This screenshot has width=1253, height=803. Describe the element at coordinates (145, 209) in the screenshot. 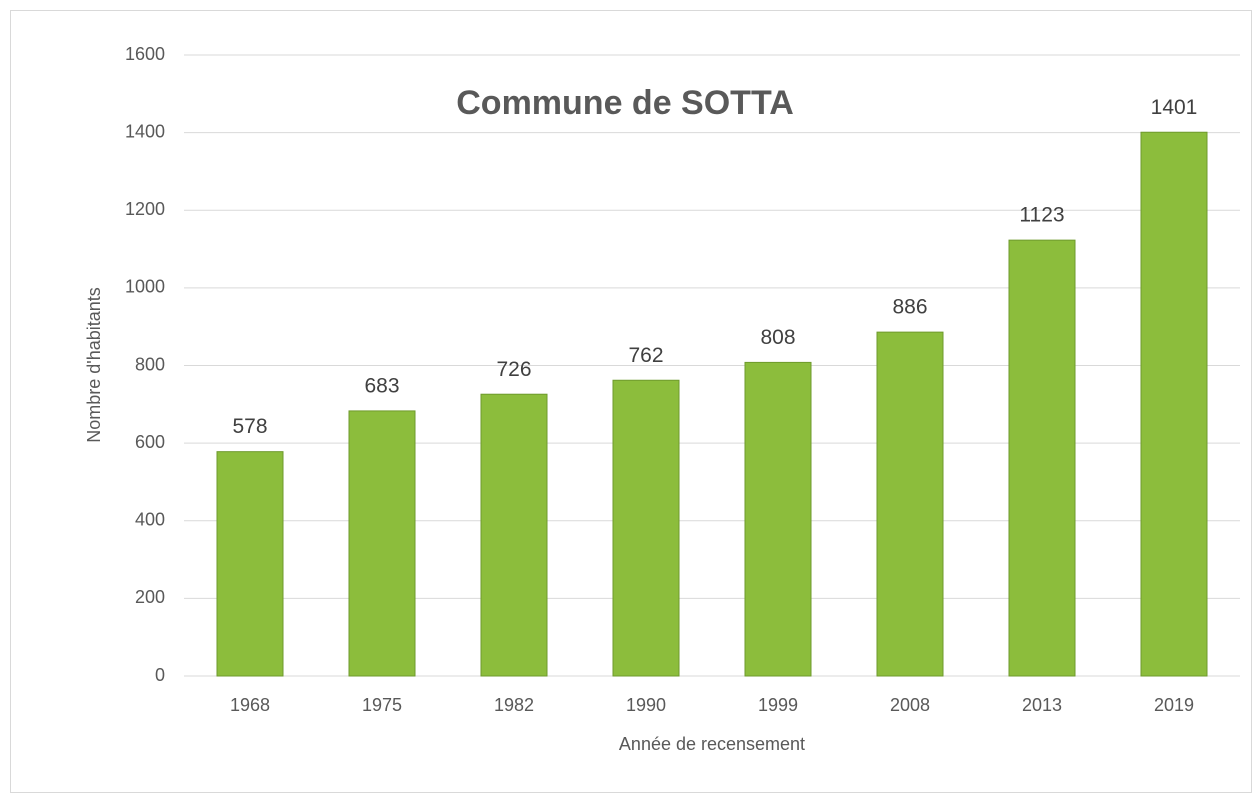

I see `y-tick-label: 1200` at that location.